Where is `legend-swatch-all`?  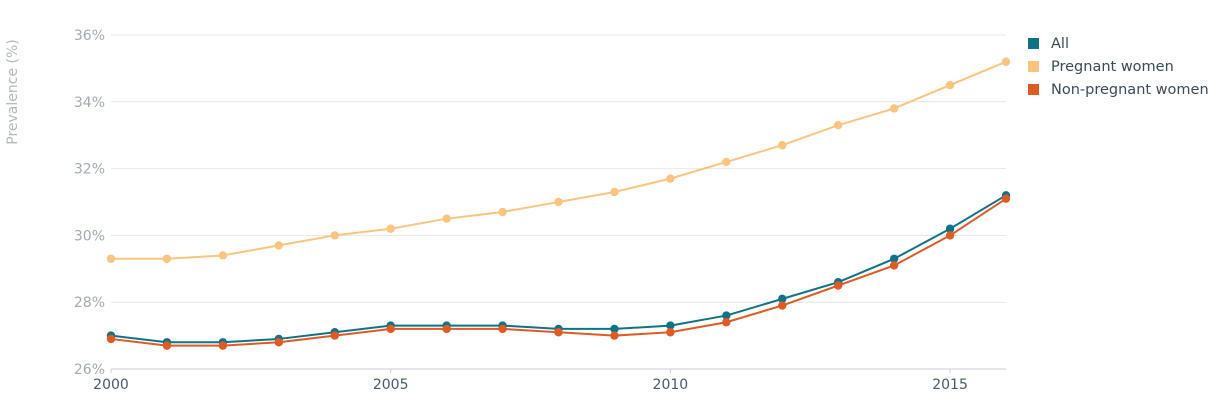
legend-swatch-all is located at coordinates (1033, 43).